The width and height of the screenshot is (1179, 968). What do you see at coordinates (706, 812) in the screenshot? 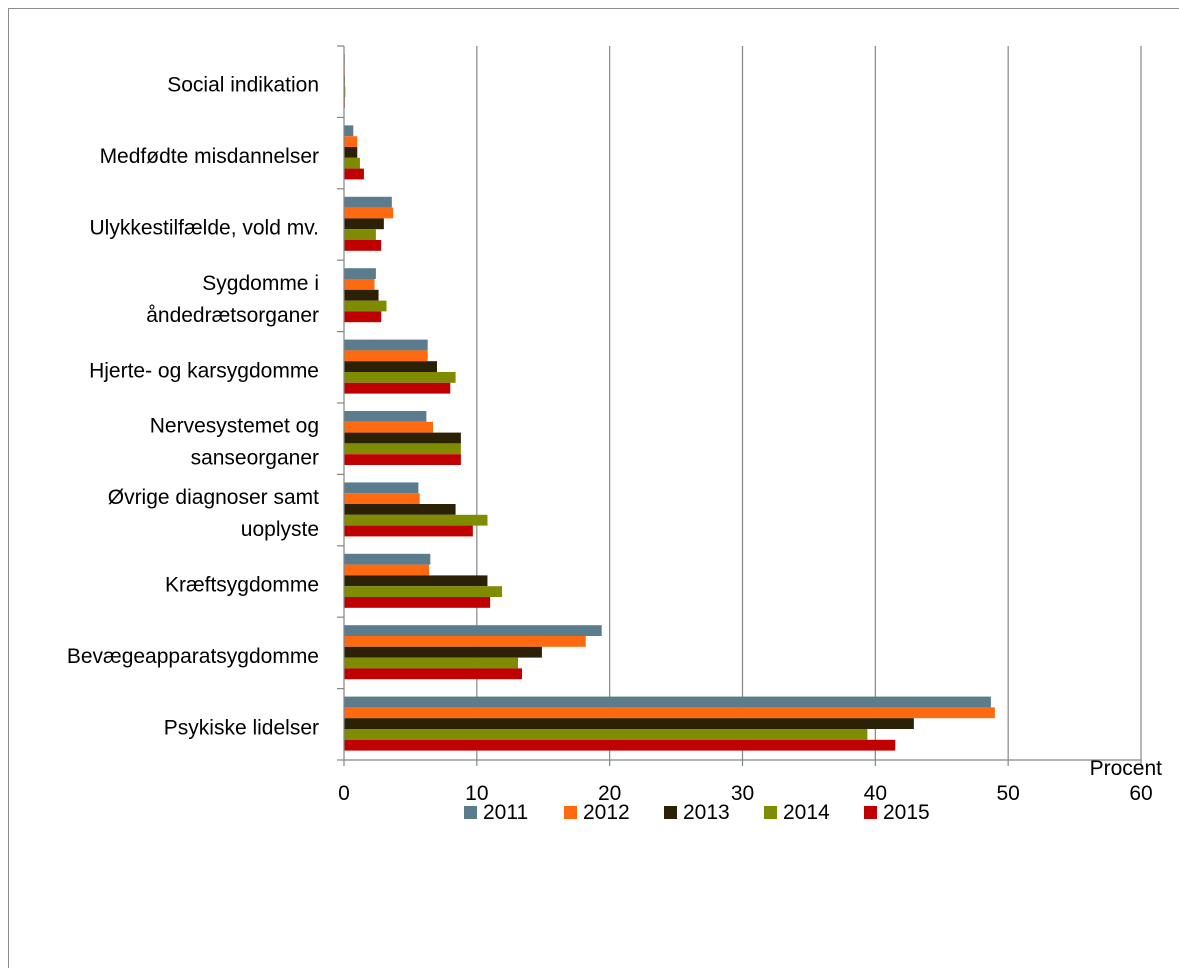
I see `legend-label: 2013` at bounding box center [706, 812].